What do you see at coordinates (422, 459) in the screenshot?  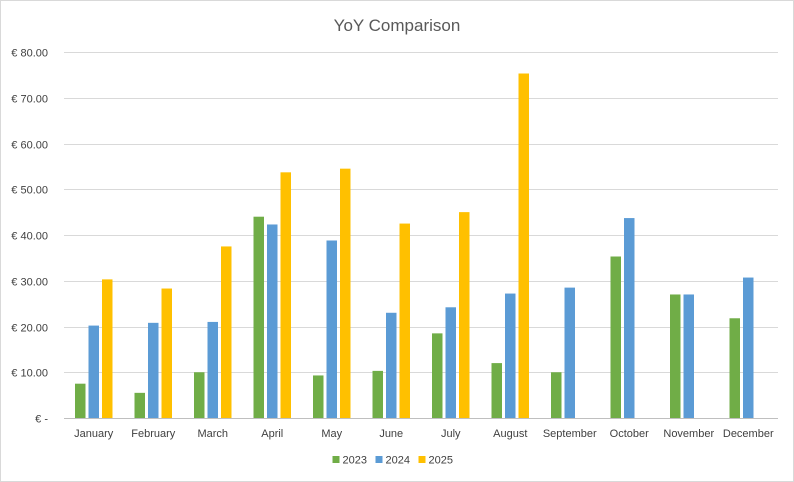 I see `legend-swatch-2025` at bounding box center [422, 459].